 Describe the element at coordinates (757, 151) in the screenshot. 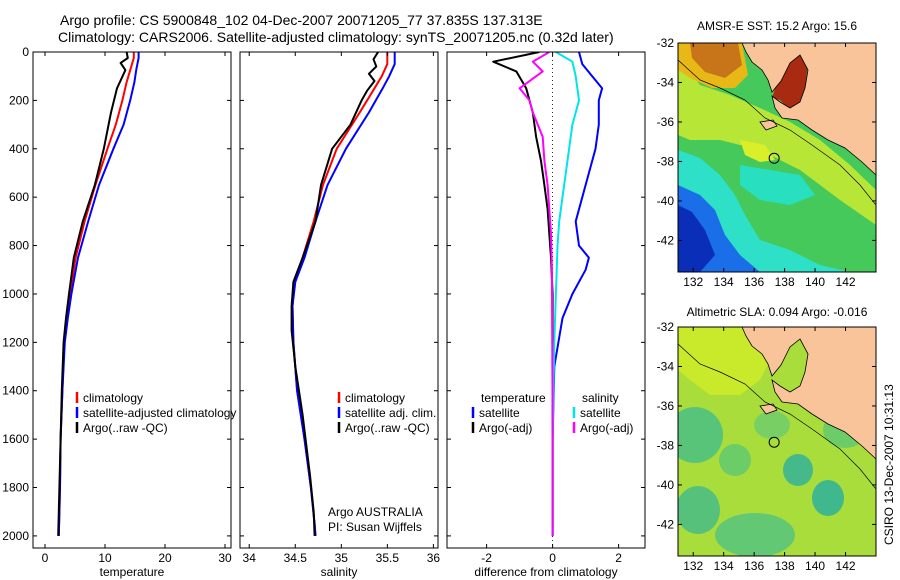

I see `sst-yellow-patch` at that location.